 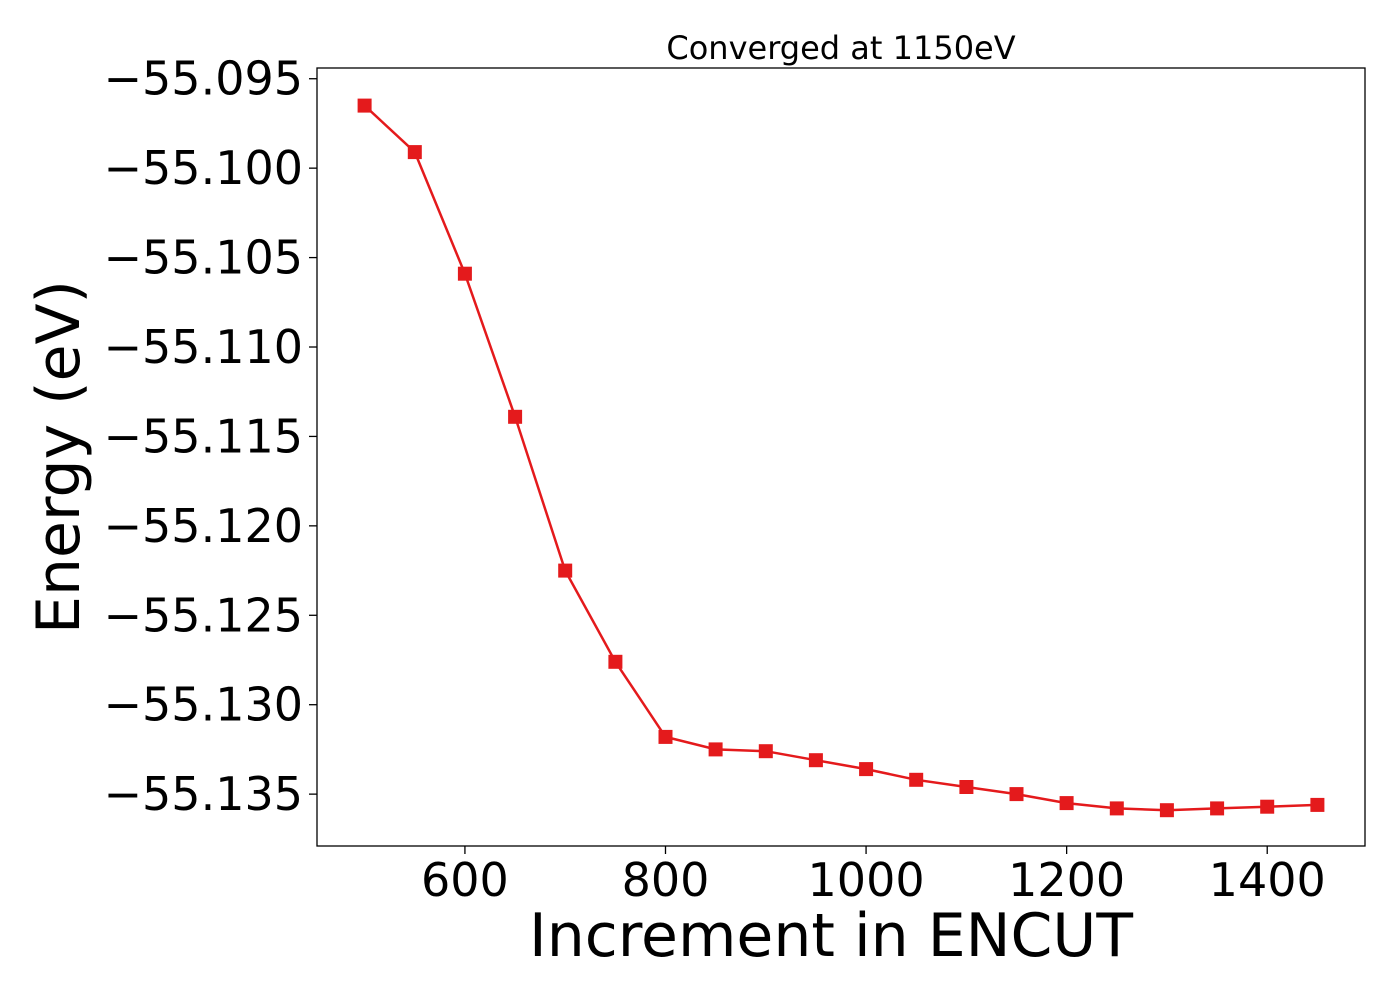 What do you see at coordinates (204, 615) in the screenshot?
I see `y-tick-label: −55.125` at bounding box center [204, 615].